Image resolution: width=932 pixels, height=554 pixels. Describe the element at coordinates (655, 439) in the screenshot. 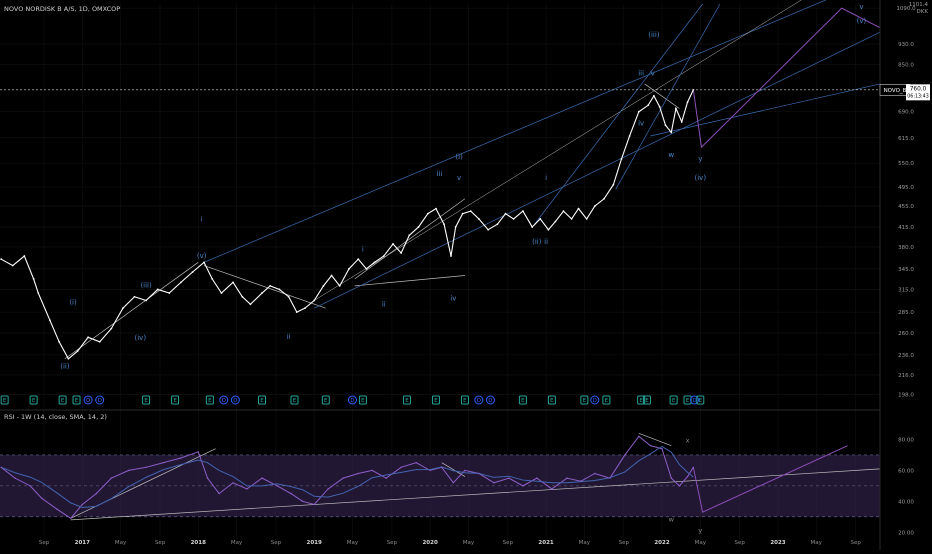

I see `rsi-trendline-peak` at that location.